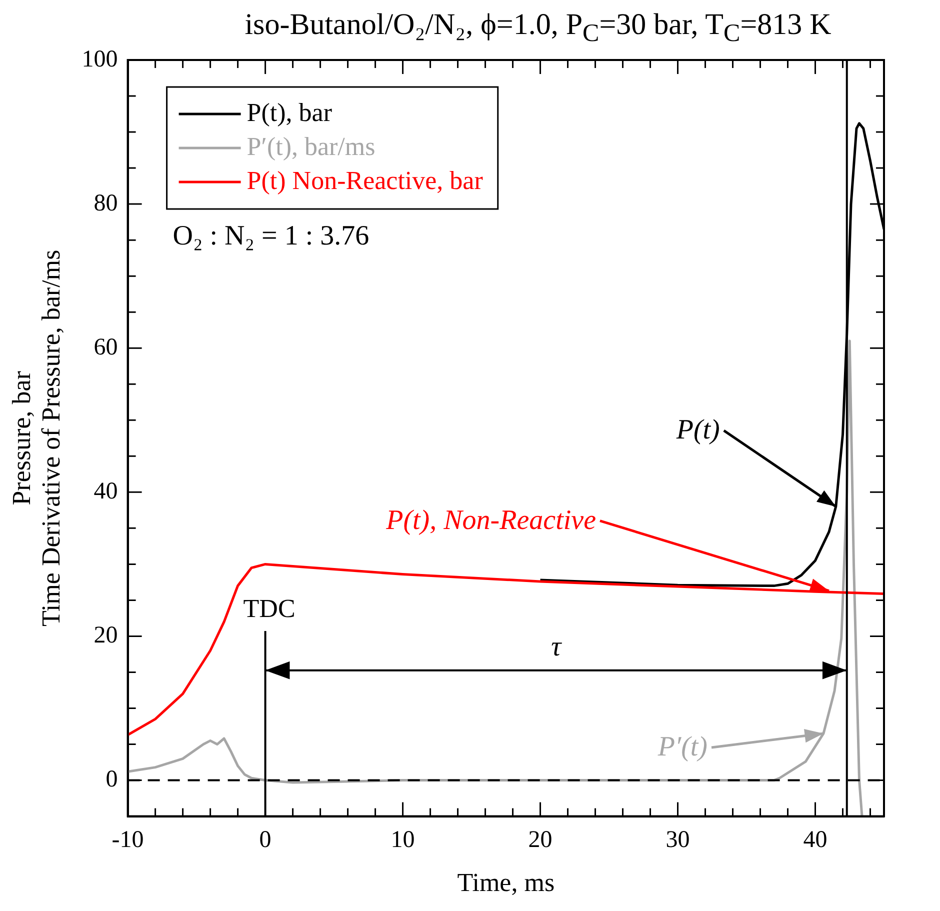 The width and height of the screenshot is (940, 911). Describe the element at coordinates (402, 839) in the screenshot. I see `x-tick-label: 10` at that location.